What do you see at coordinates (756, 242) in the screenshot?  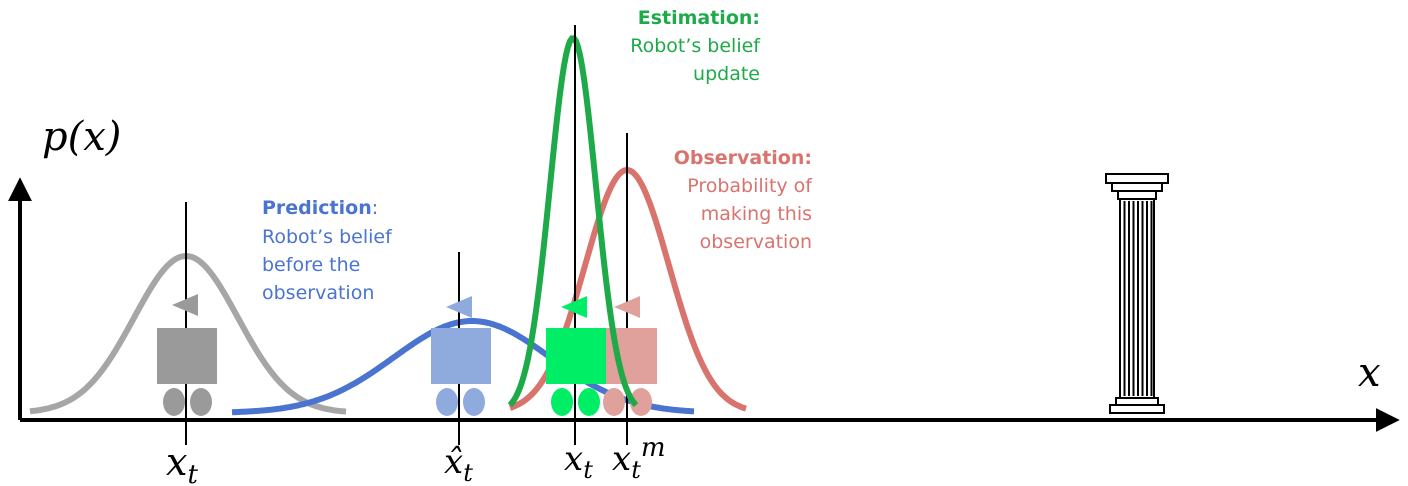 I see `observation-line-3: observation` at bounding box center [756, 242].